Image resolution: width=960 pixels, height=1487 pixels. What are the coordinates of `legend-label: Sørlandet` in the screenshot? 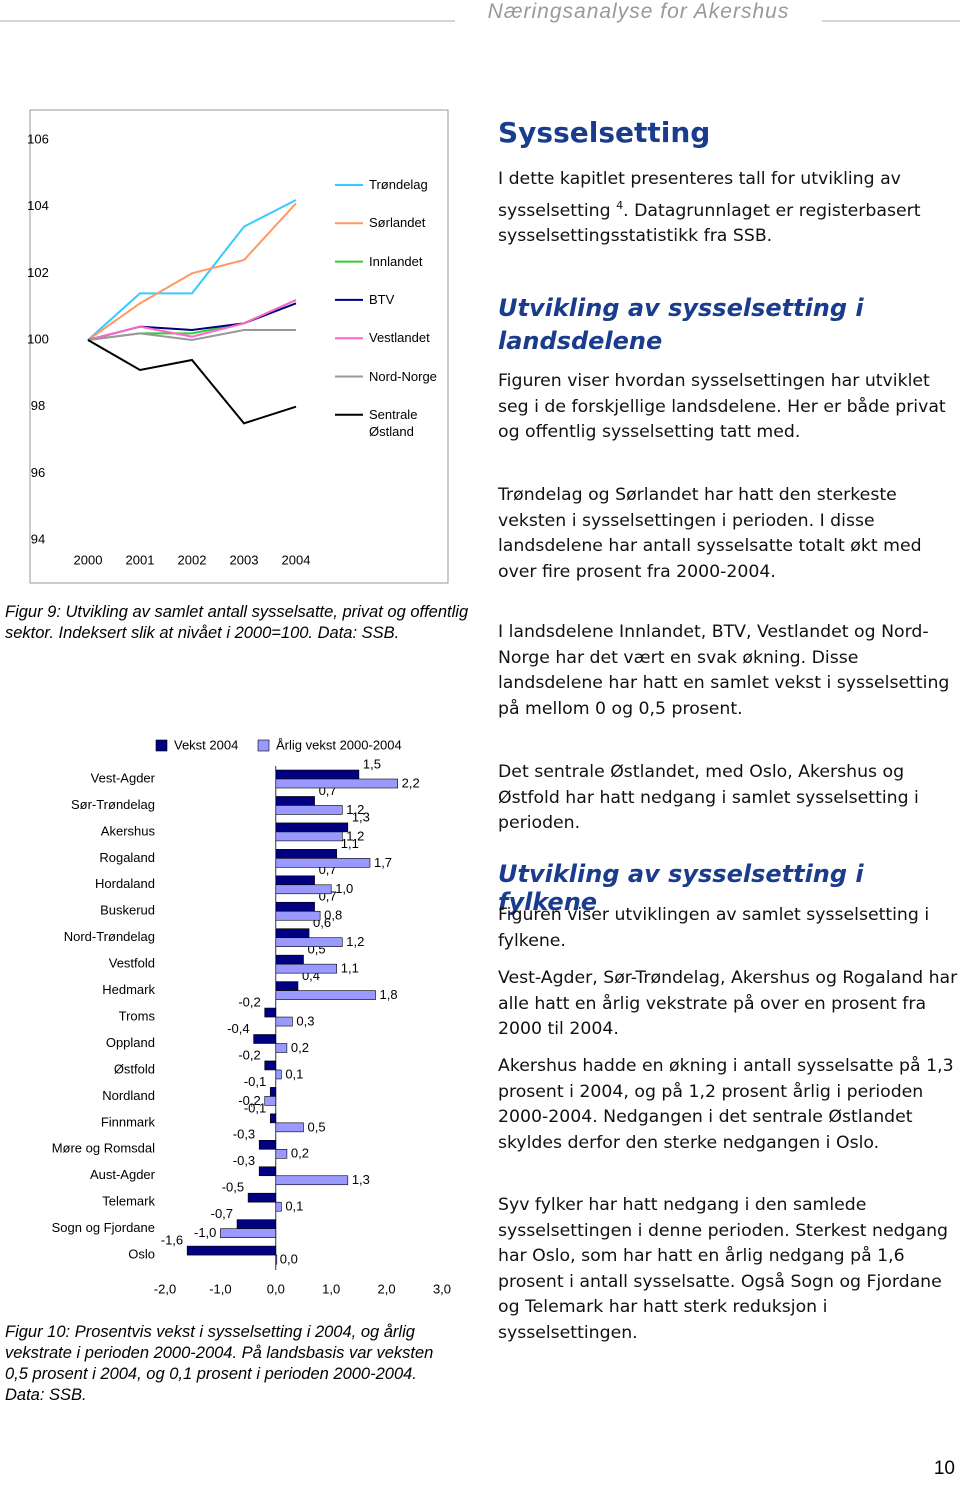 It's located at (397, 223).